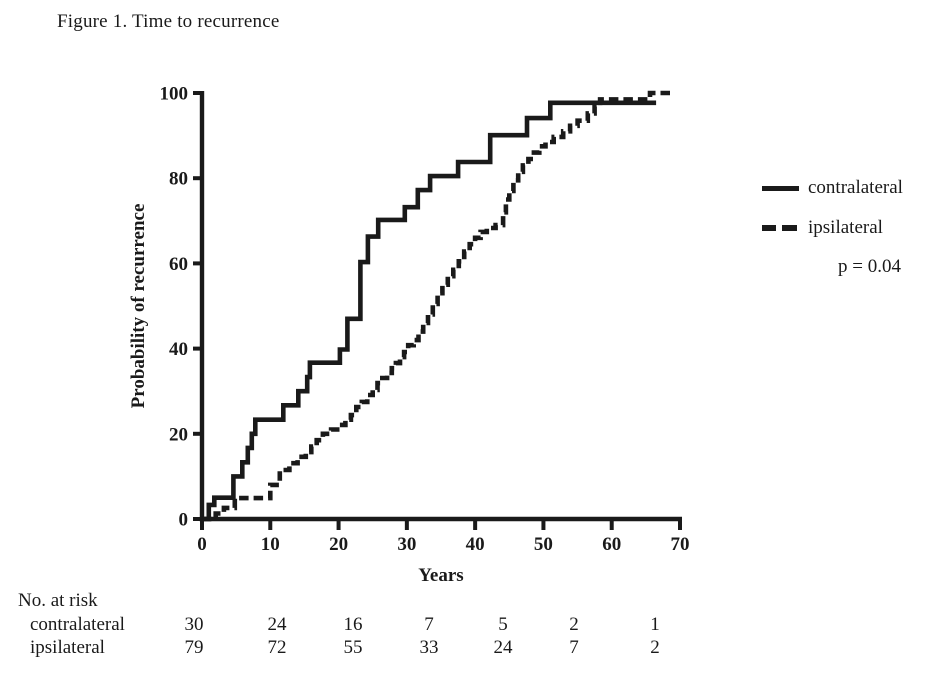  I want to click on dashed-line-swatch, so click(780, 228).